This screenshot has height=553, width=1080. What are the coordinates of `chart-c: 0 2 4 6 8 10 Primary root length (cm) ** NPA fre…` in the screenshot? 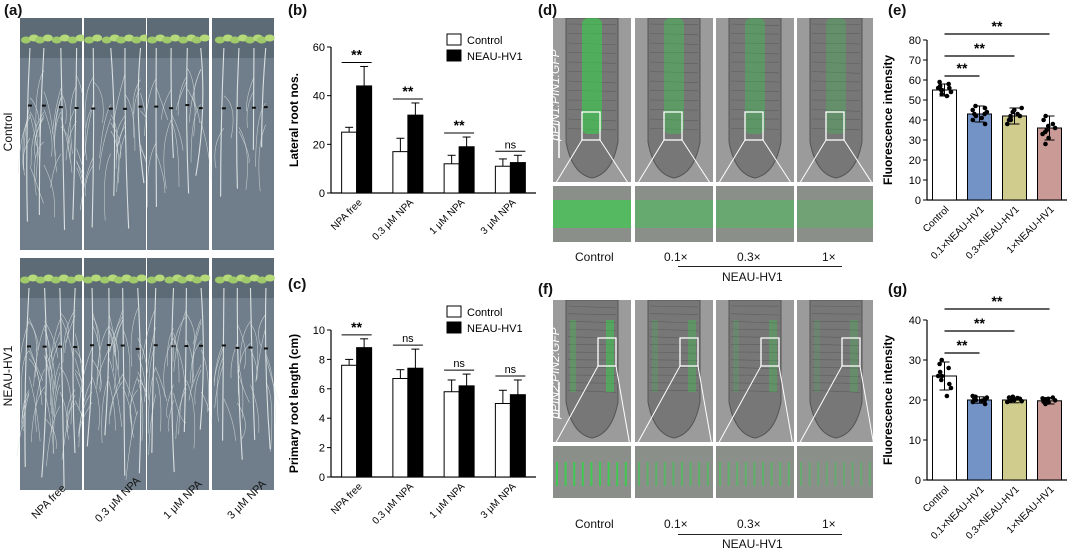 It's located at (411, 416).